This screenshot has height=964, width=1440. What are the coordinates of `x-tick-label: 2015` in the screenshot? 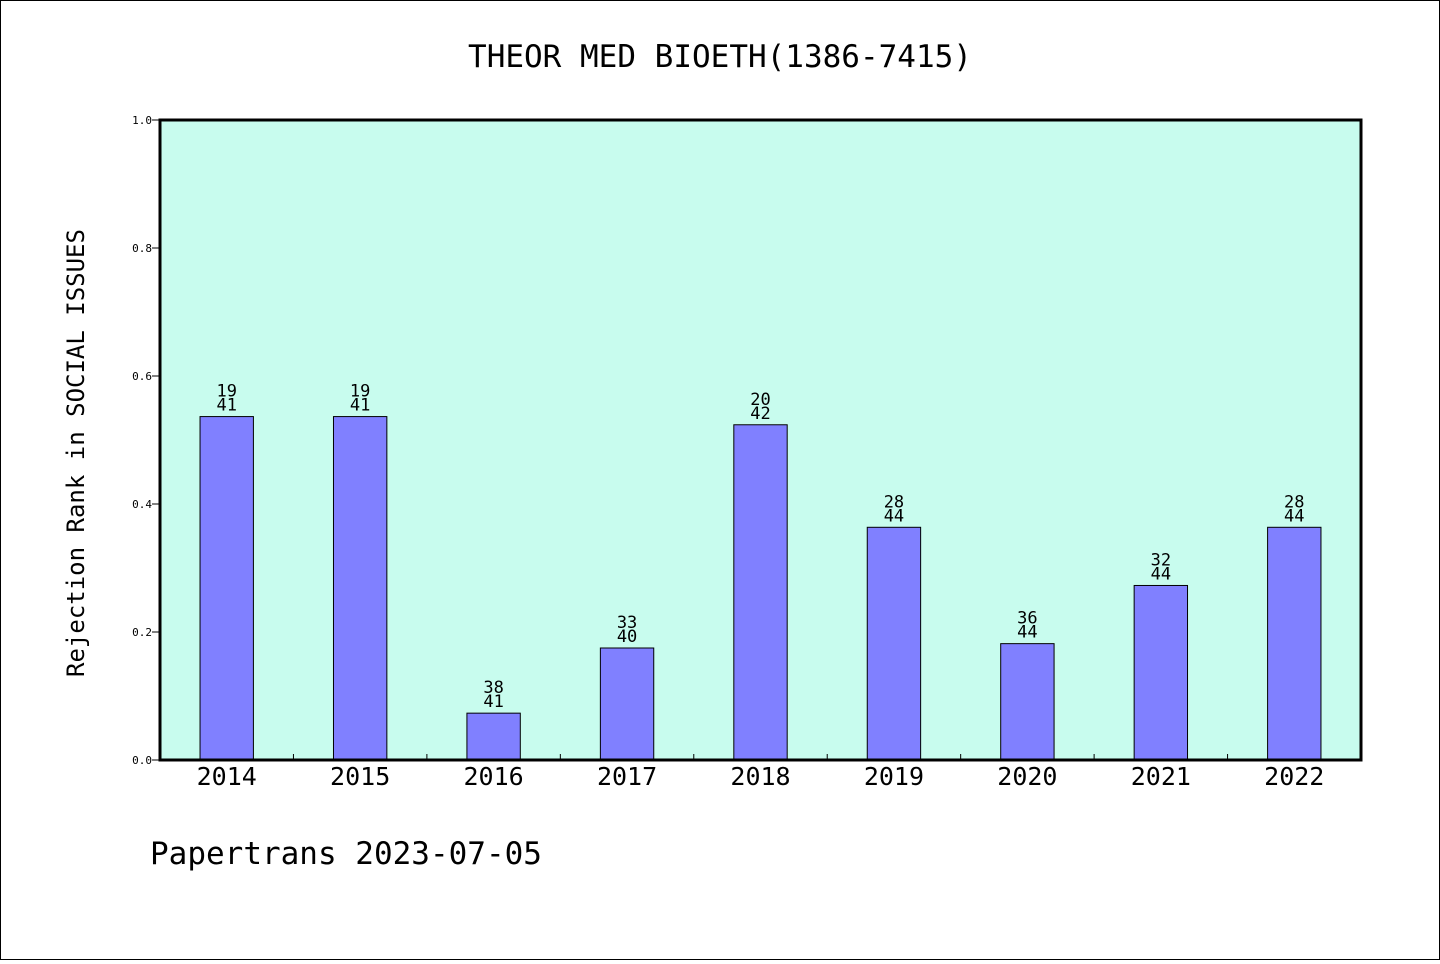 It's located at (360, 776).